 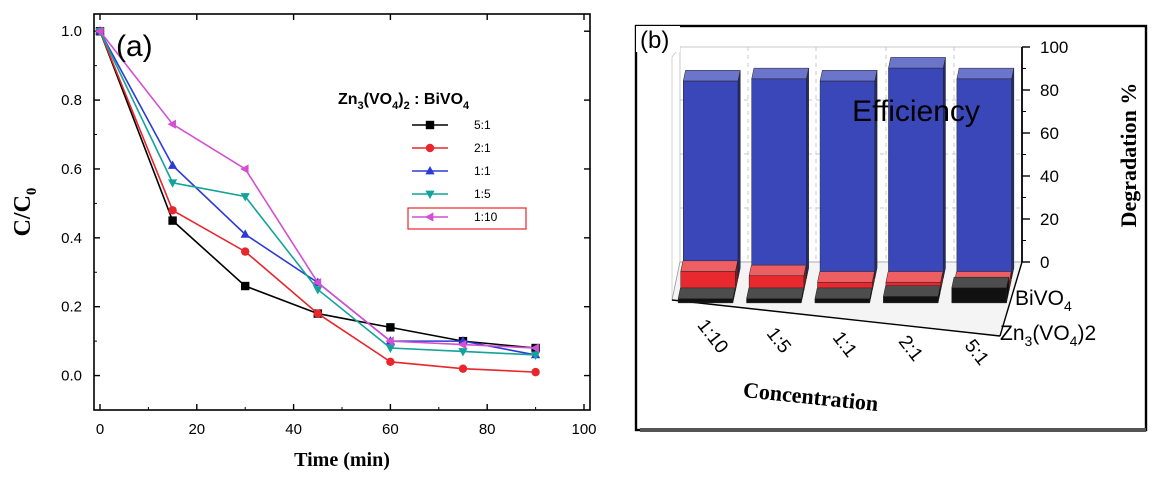 I want to click on legend-label-1-10: 1:10, so click(x=486, y=217).